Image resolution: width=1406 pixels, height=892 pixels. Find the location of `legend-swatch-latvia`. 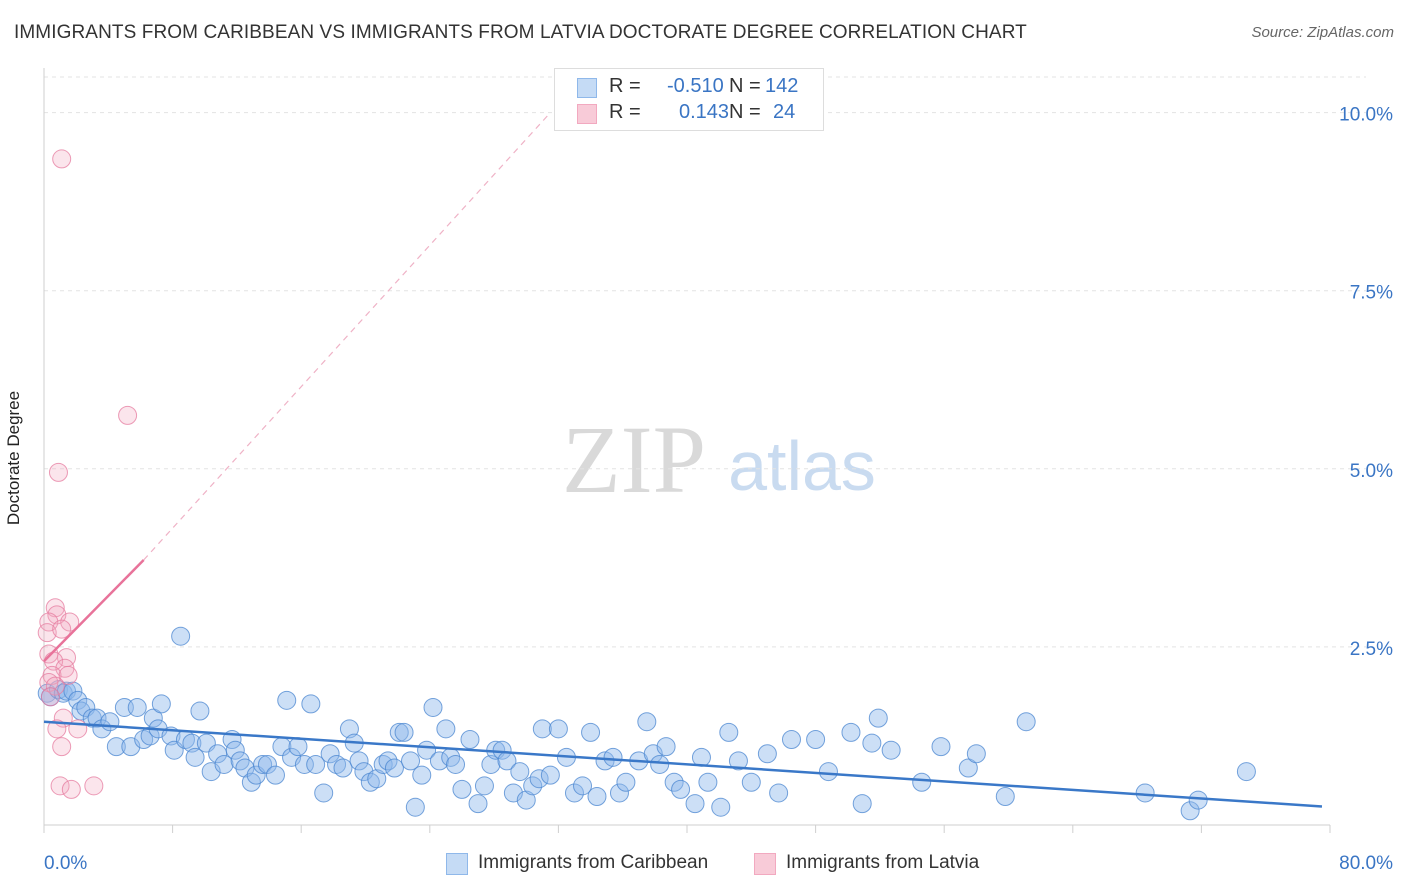

legend-swatch-latvia is located at coordinates (587, 114).